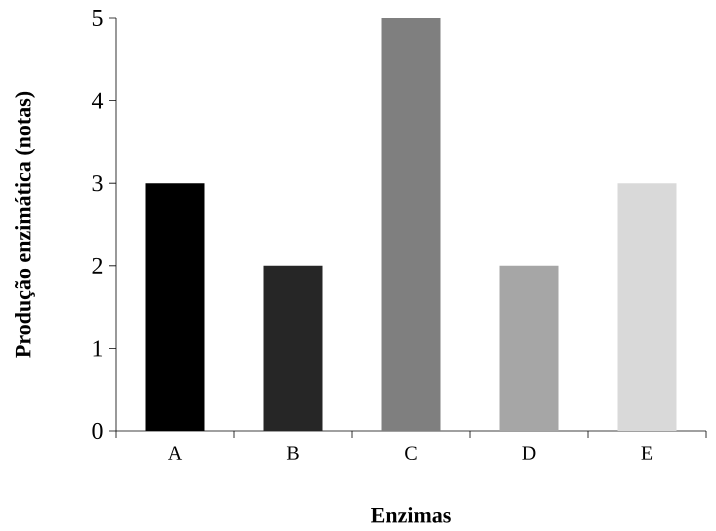 Image resolution: width=716 pixels, height=531 pixels. Describe the element at coordinates (98, 100) in the screenshot. I see `y-tick-label: 4` at that location.